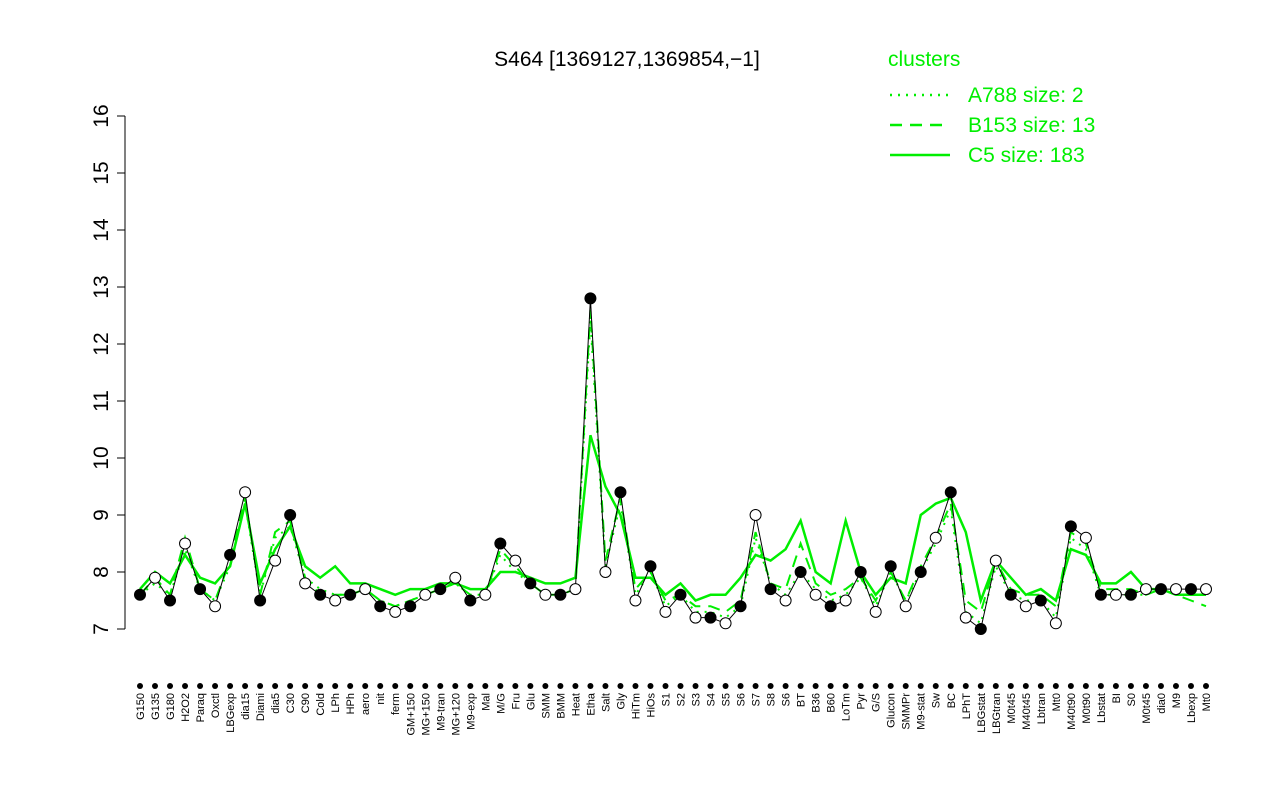 The image size is (1280, 805). What do you see at coordinates (802, 700) in the screenshot?
I see `x-tick-label: BT` at bounding box center [802, 700].